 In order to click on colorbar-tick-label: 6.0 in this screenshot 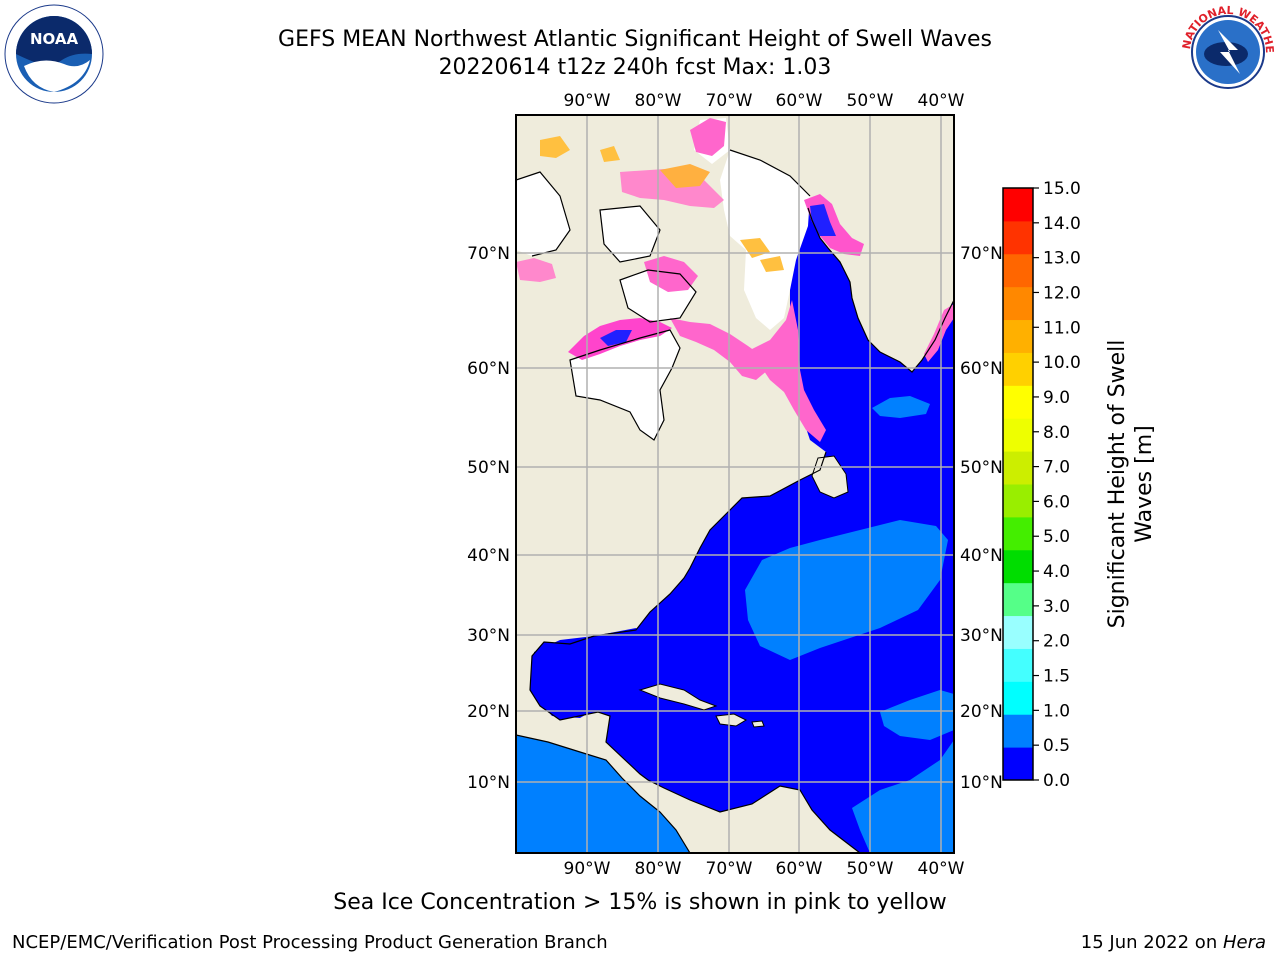, I will do `click(1056, 502)`.